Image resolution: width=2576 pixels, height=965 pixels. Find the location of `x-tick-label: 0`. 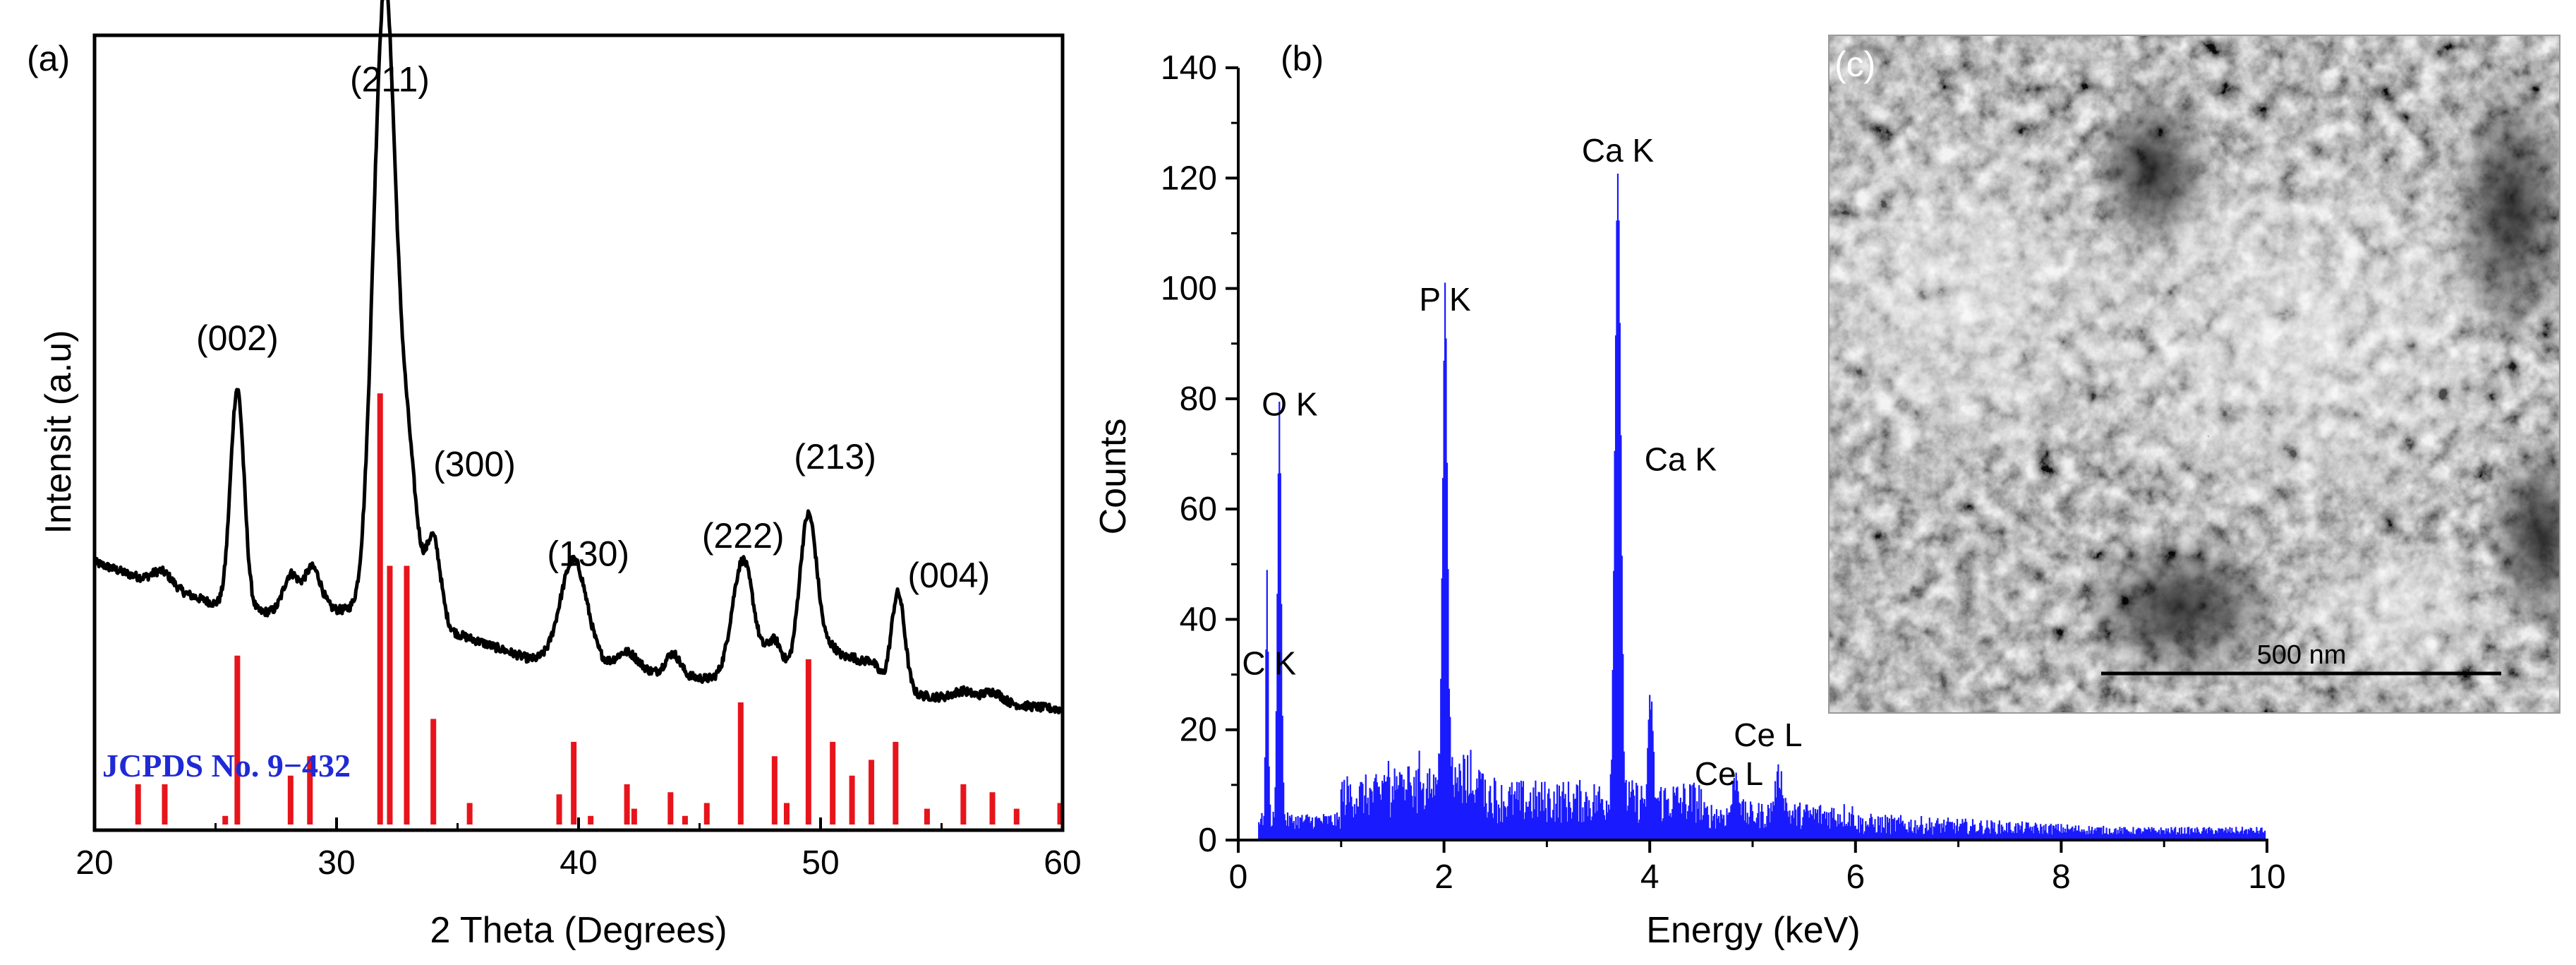

x-tick-label: 0 is located at coordinates (1239, 877).